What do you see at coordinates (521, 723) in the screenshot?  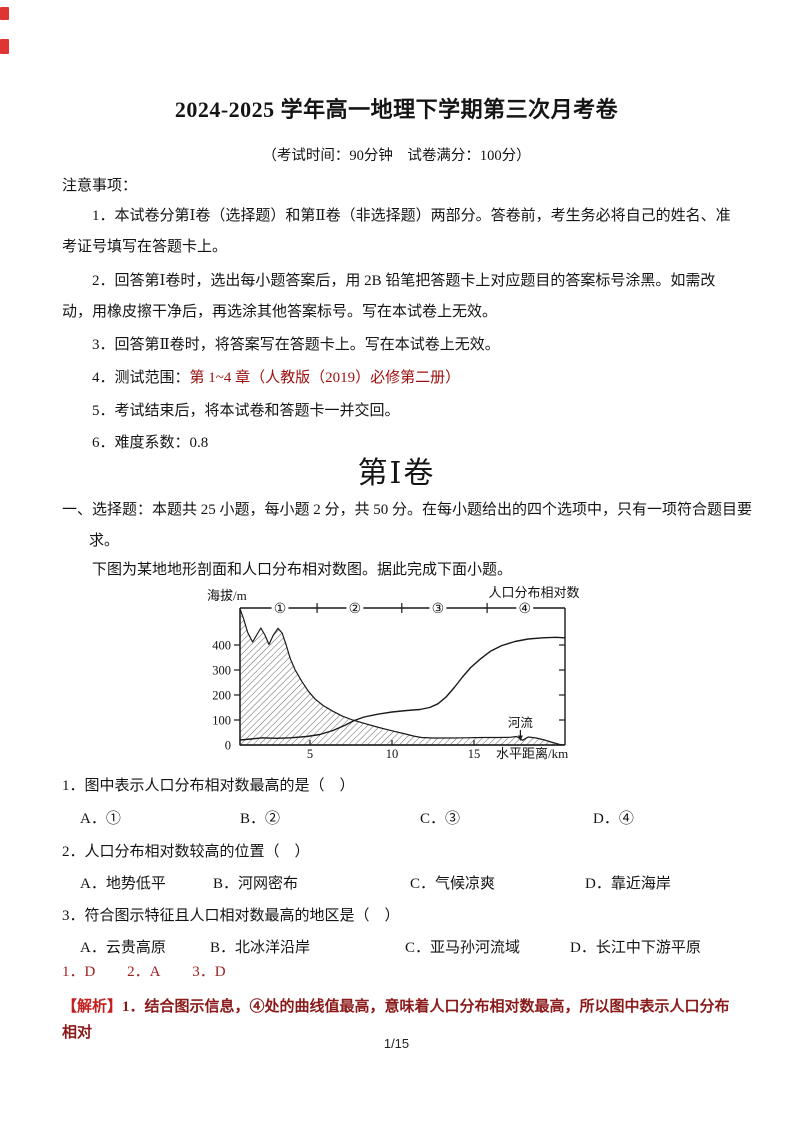 I see `river-label: 河流` at bounding box center [521, 723].